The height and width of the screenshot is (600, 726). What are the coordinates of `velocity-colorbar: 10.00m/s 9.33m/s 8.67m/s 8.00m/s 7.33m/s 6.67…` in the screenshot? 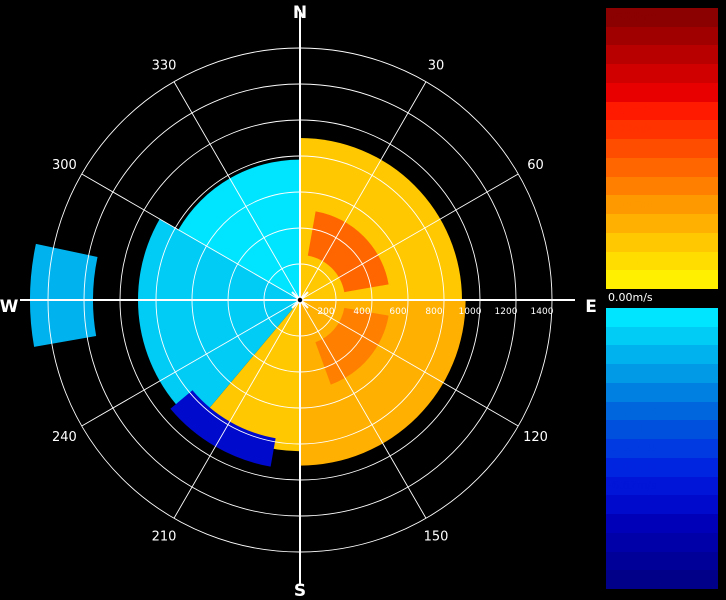 It's located at (662, 298).